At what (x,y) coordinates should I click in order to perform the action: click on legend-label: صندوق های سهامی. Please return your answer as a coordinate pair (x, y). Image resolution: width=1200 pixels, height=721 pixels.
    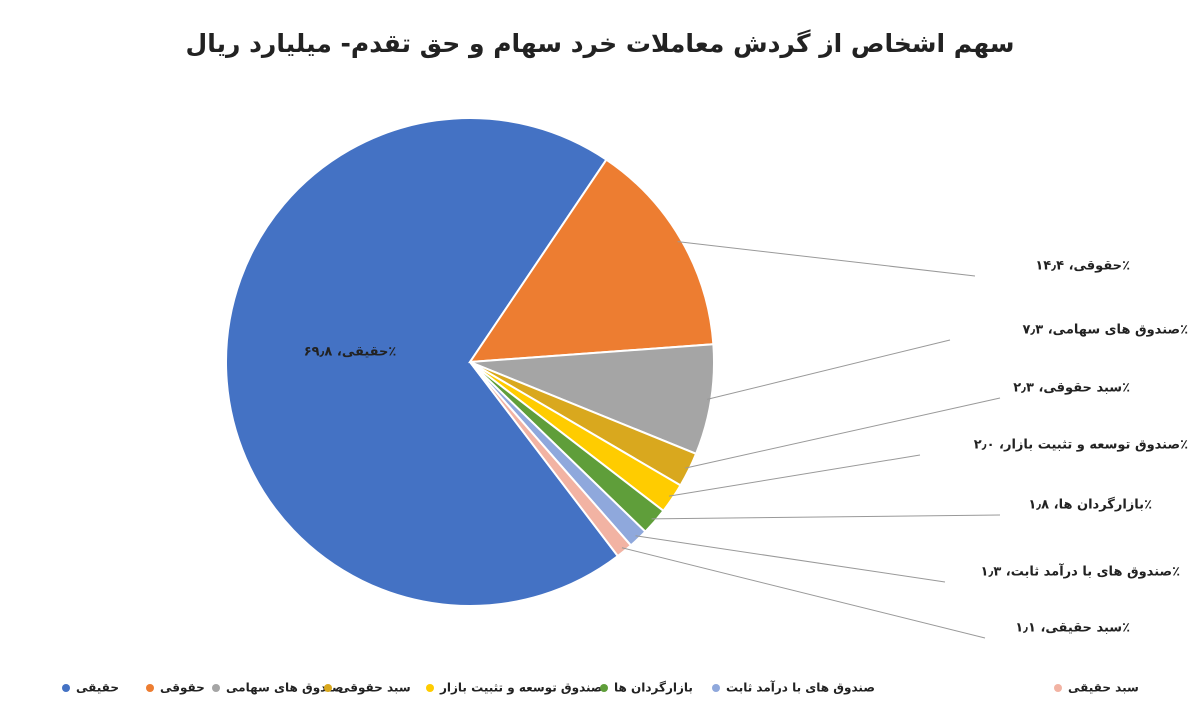
    Looking at the image, I should click on (285, 688).